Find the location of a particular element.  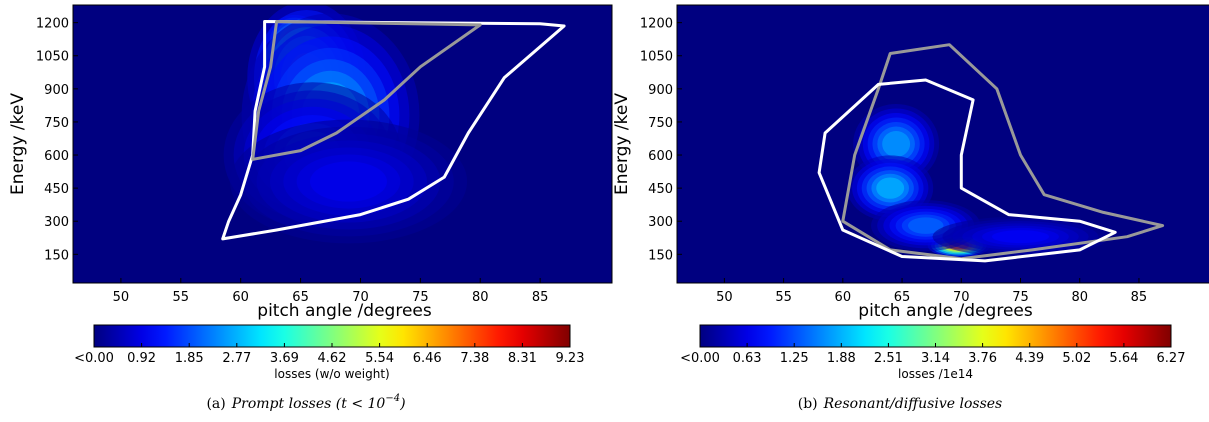

heatmap-layer is located at coordinates (978, 180).